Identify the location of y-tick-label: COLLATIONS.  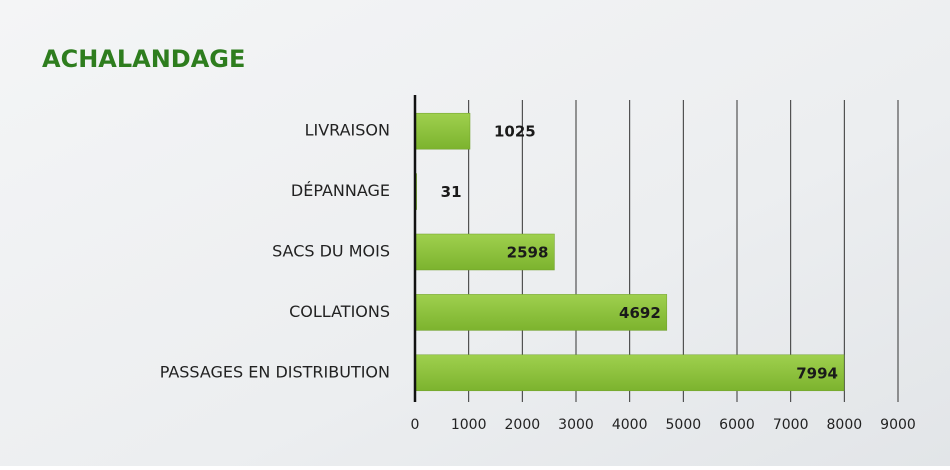
(339, 311).